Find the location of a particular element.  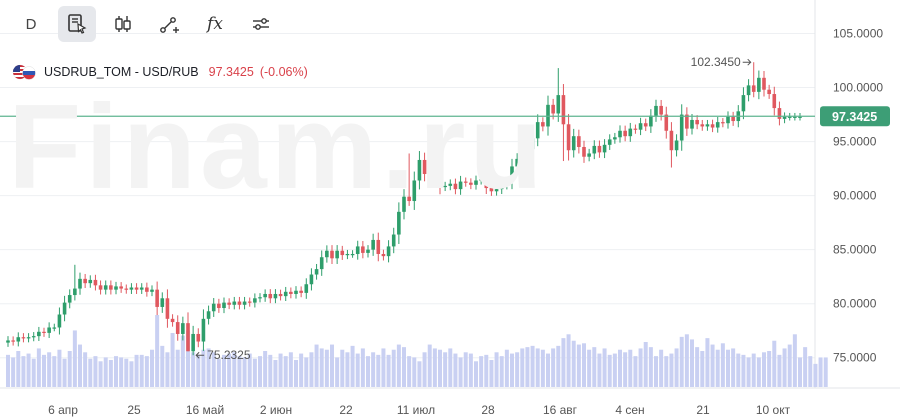

chart-settings-button is located at coordinates (77, 24).